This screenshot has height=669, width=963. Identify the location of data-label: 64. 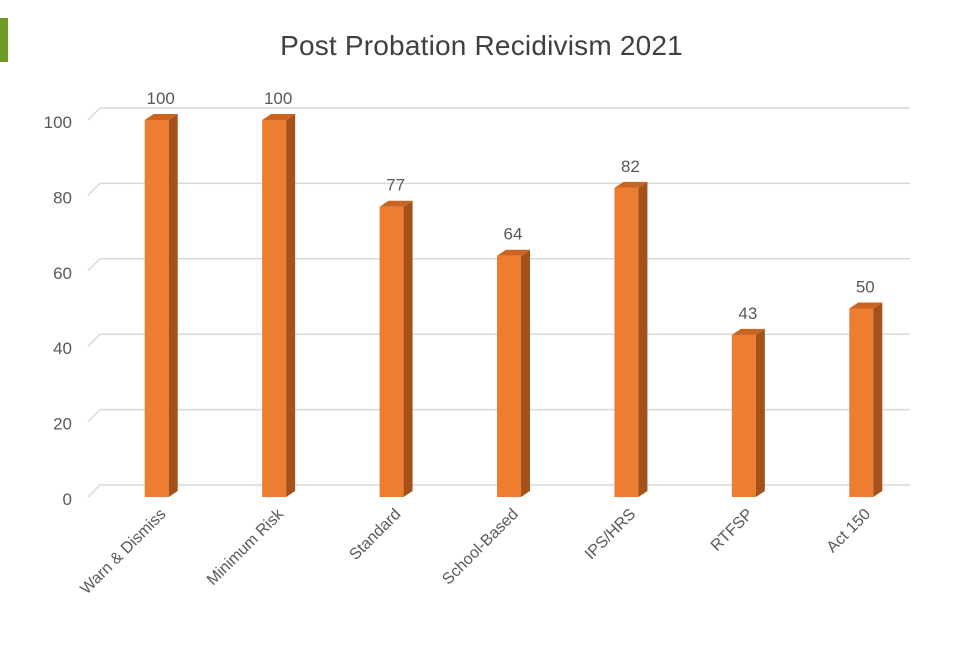
(513, 234).